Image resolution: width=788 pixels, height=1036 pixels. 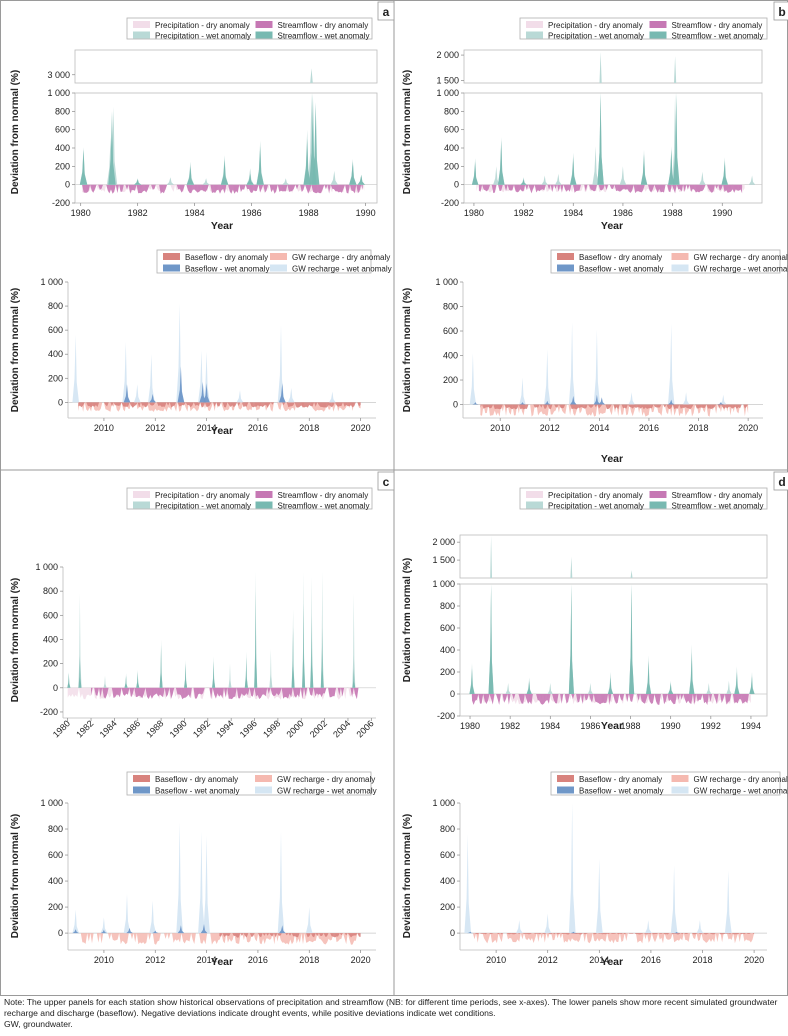 I want to click on c-upper-xtick-label-11: 2000, so click(x=294, y=728).